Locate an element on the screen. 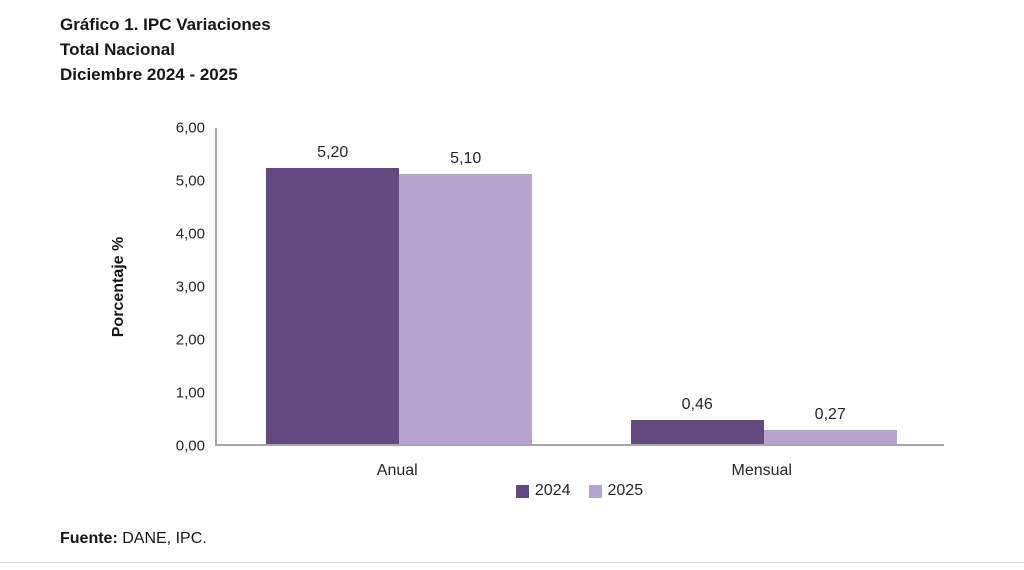 Image resolution: width=1024 pixels, height=570 pixels. y-axis-tick: 1,00 is located at coordinates (190, 393).